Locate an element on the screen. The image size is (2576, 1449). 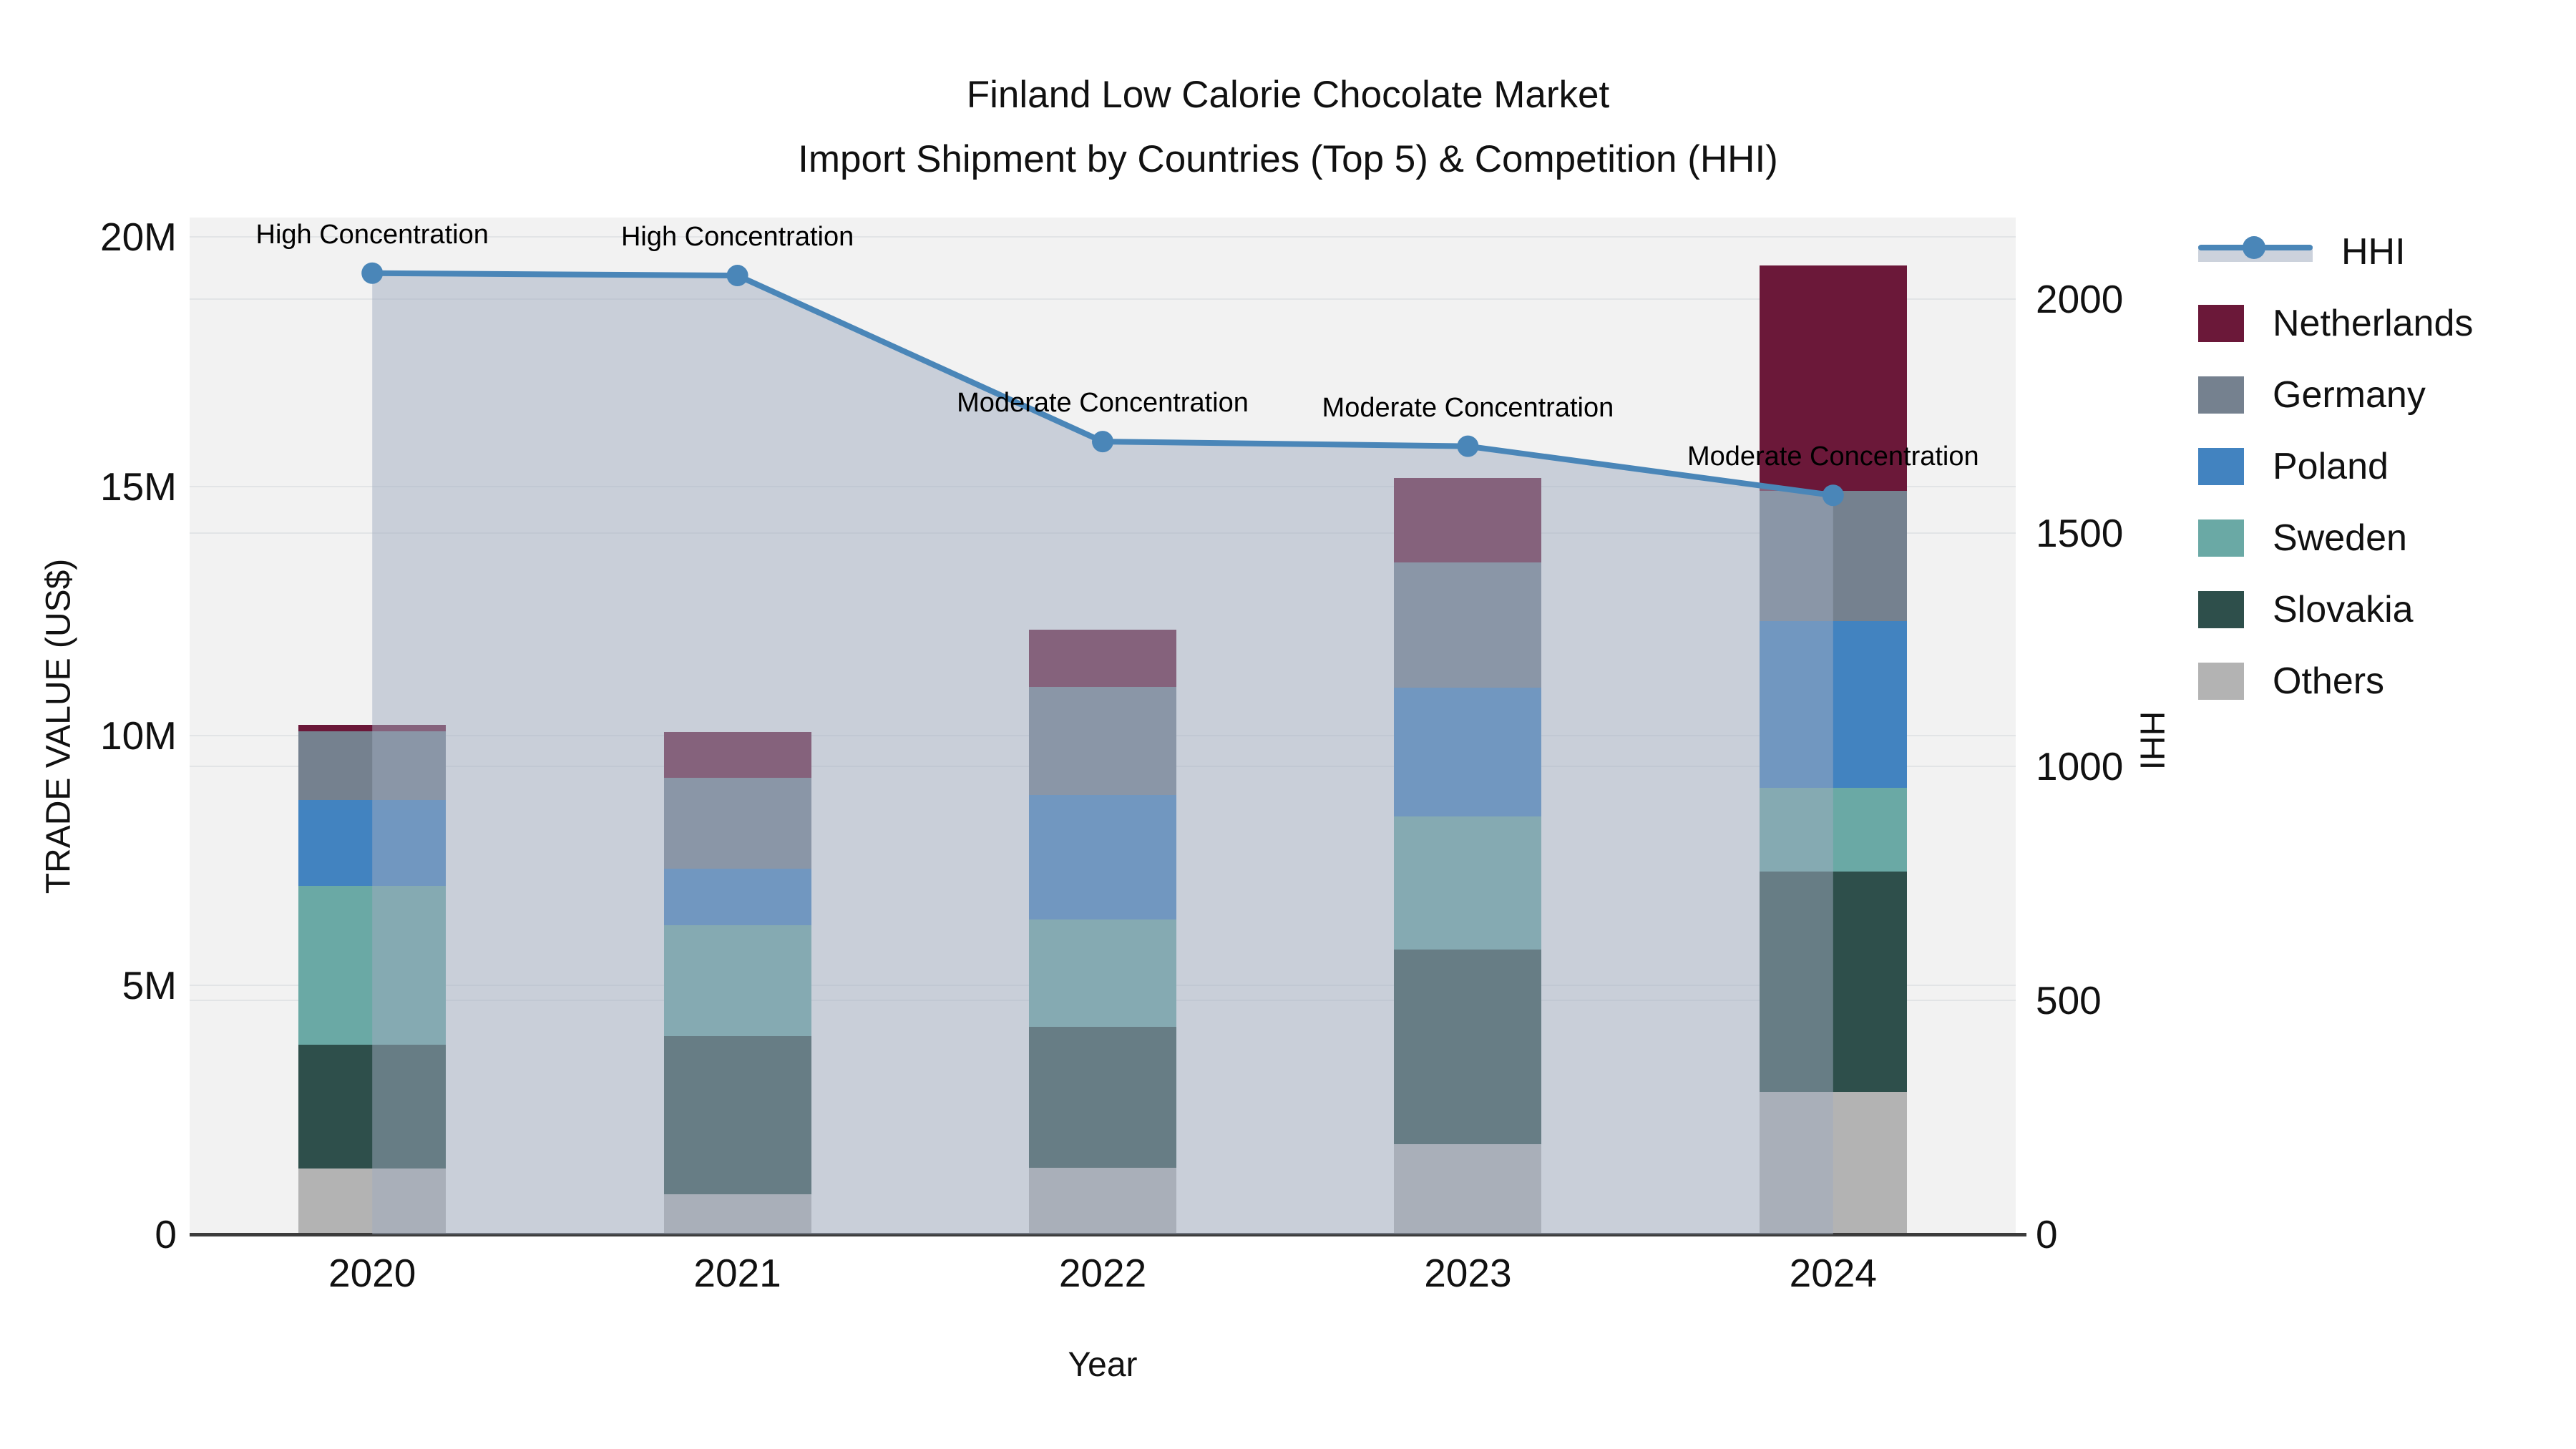
y2-tick-500: 500 is located at coordinates (2069, 1000).